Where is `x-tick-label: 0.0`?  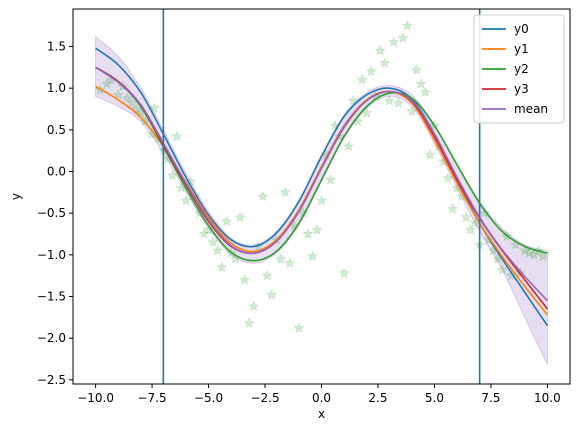 x-tick-label: 0.0 is located at coordinates (321, 398).